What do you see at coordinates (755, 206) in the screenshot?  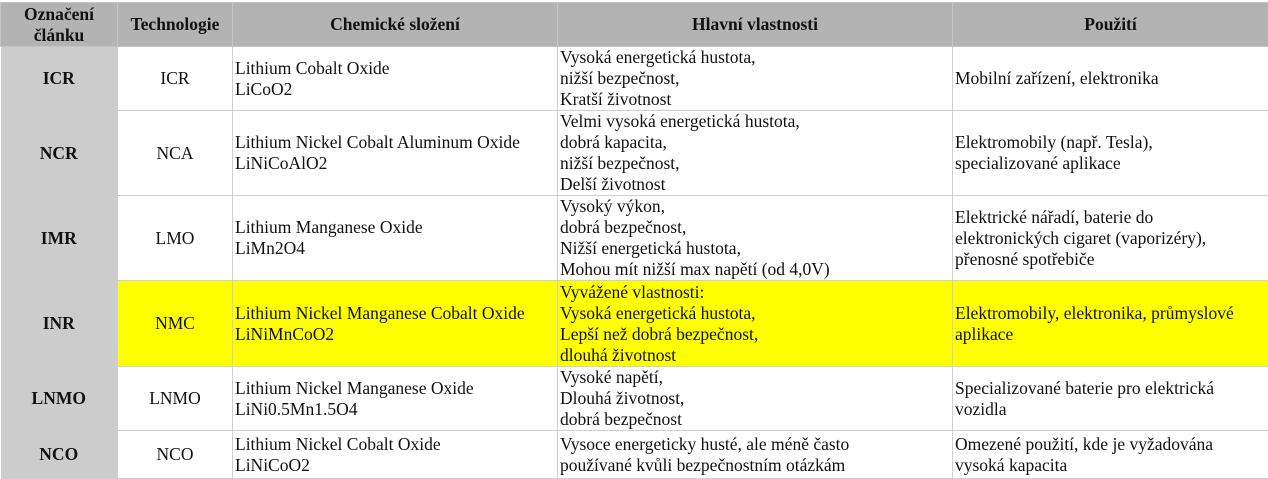 I see `cell-line: Vysoký výkon,` at bounding box center [755, 206].